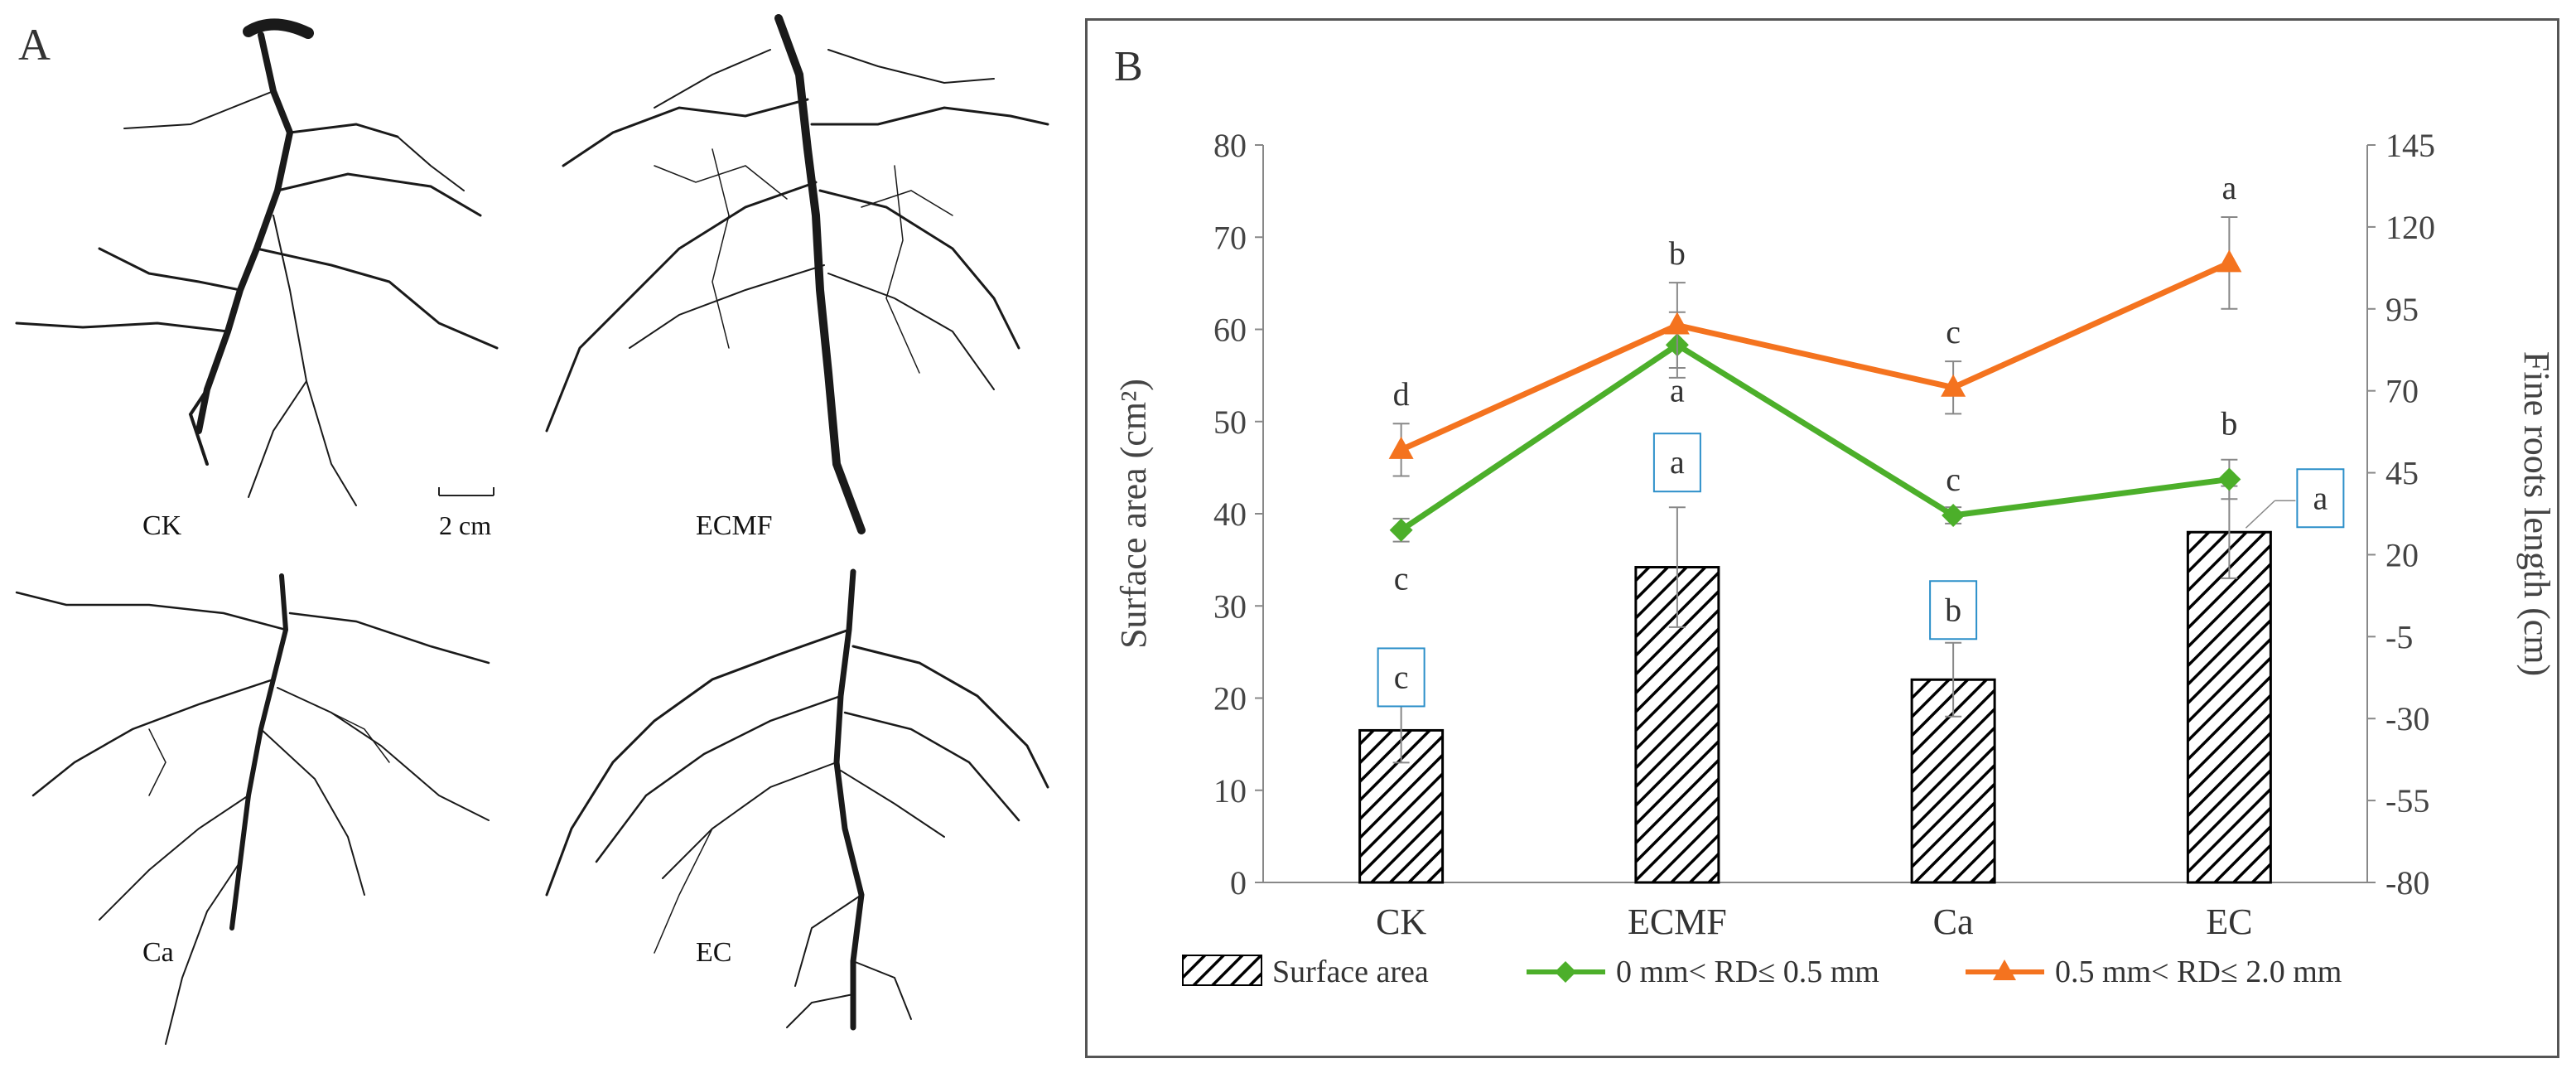 The width and height of the screenshot is (2576, 1078). I want to click on legend-swatch-bar, so click(1222, 970).